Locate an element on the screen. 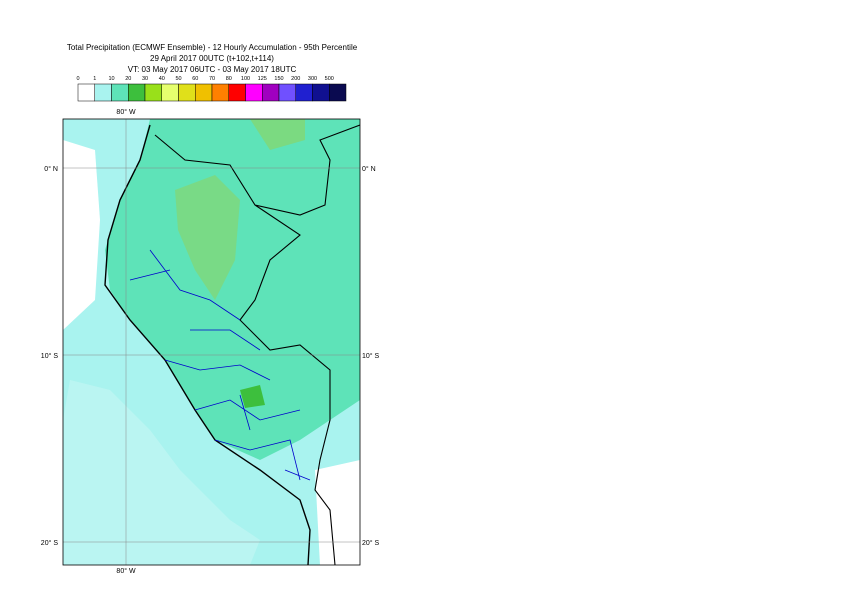 Image resolution: width=842 pixels, height=601 pixels. legend-label: 125 is located at coordinates (262, 79).